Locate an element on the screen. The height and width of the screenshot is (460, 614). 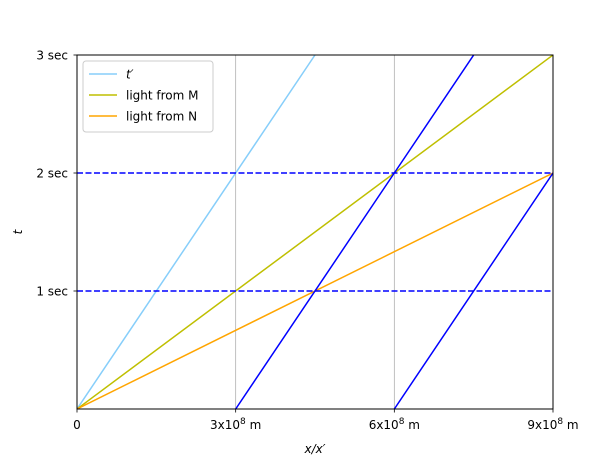
y-axis-label: t is located at coordinates (18, 231).